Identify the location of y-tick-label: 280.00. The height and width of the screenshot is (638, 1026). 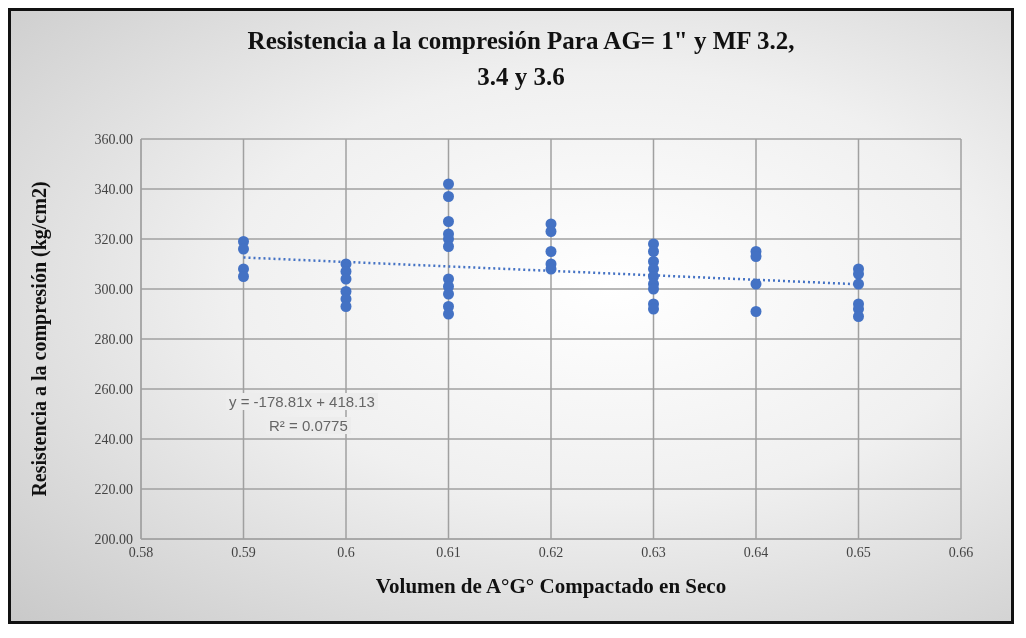
(113, 339).